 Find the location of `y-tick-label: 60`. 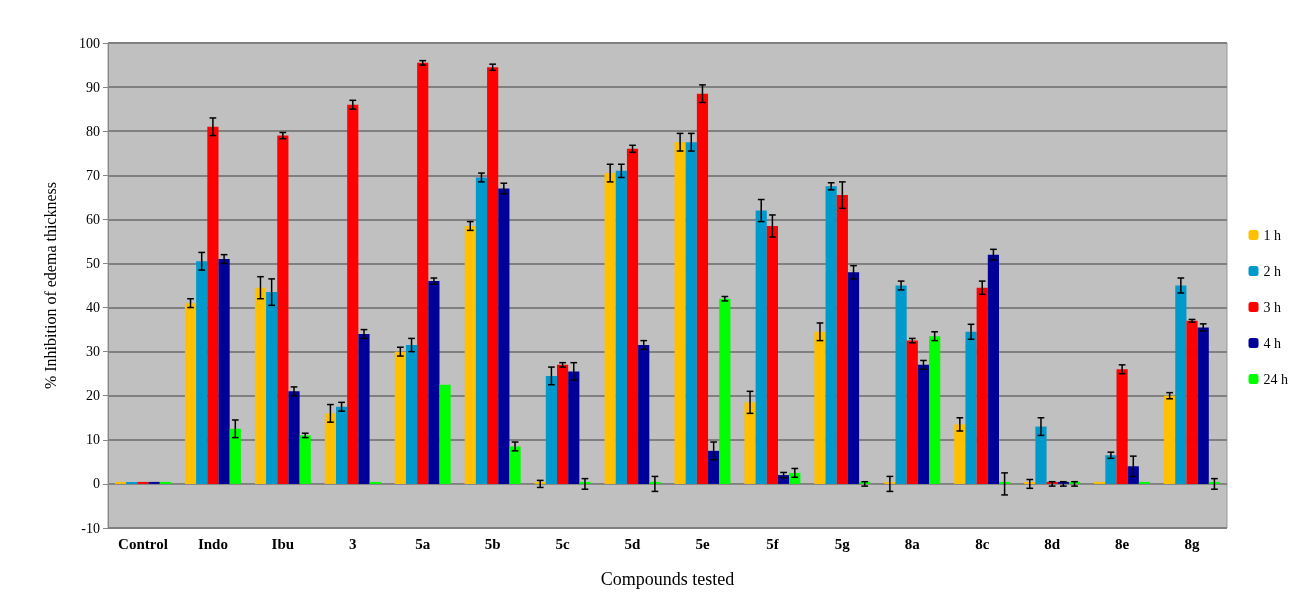

y-tick-label: 60 is located at coordinates (93, 219).